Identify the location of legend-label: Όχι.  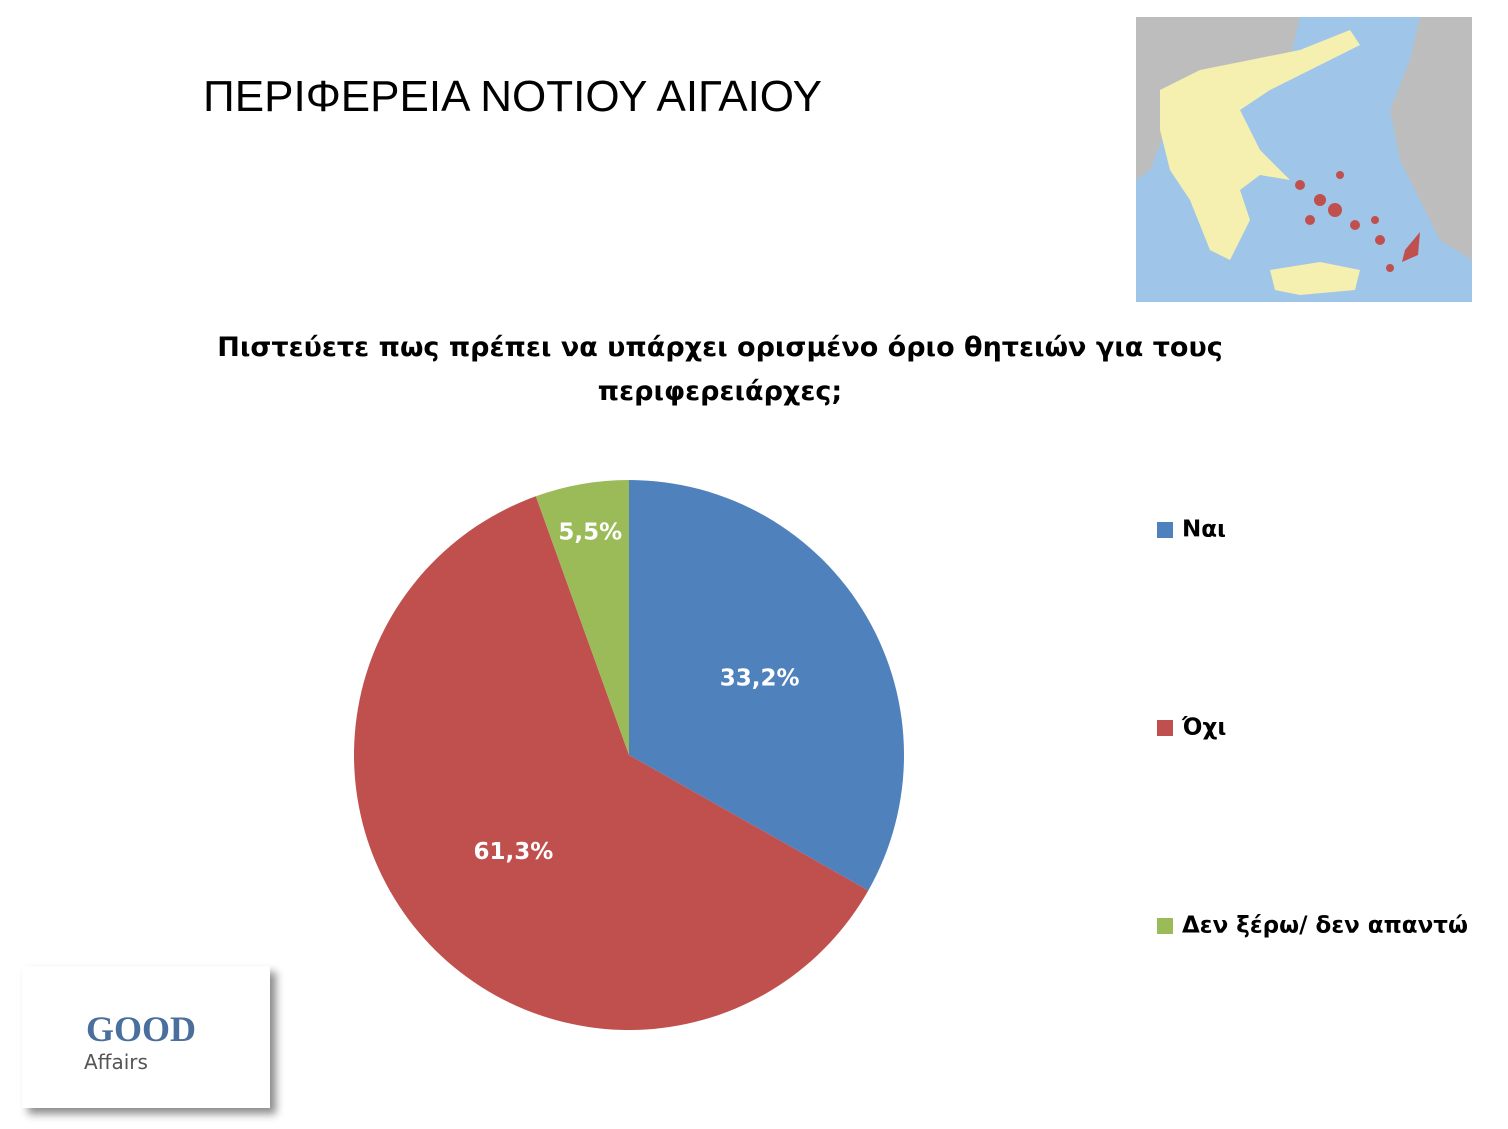
(1203, 728).